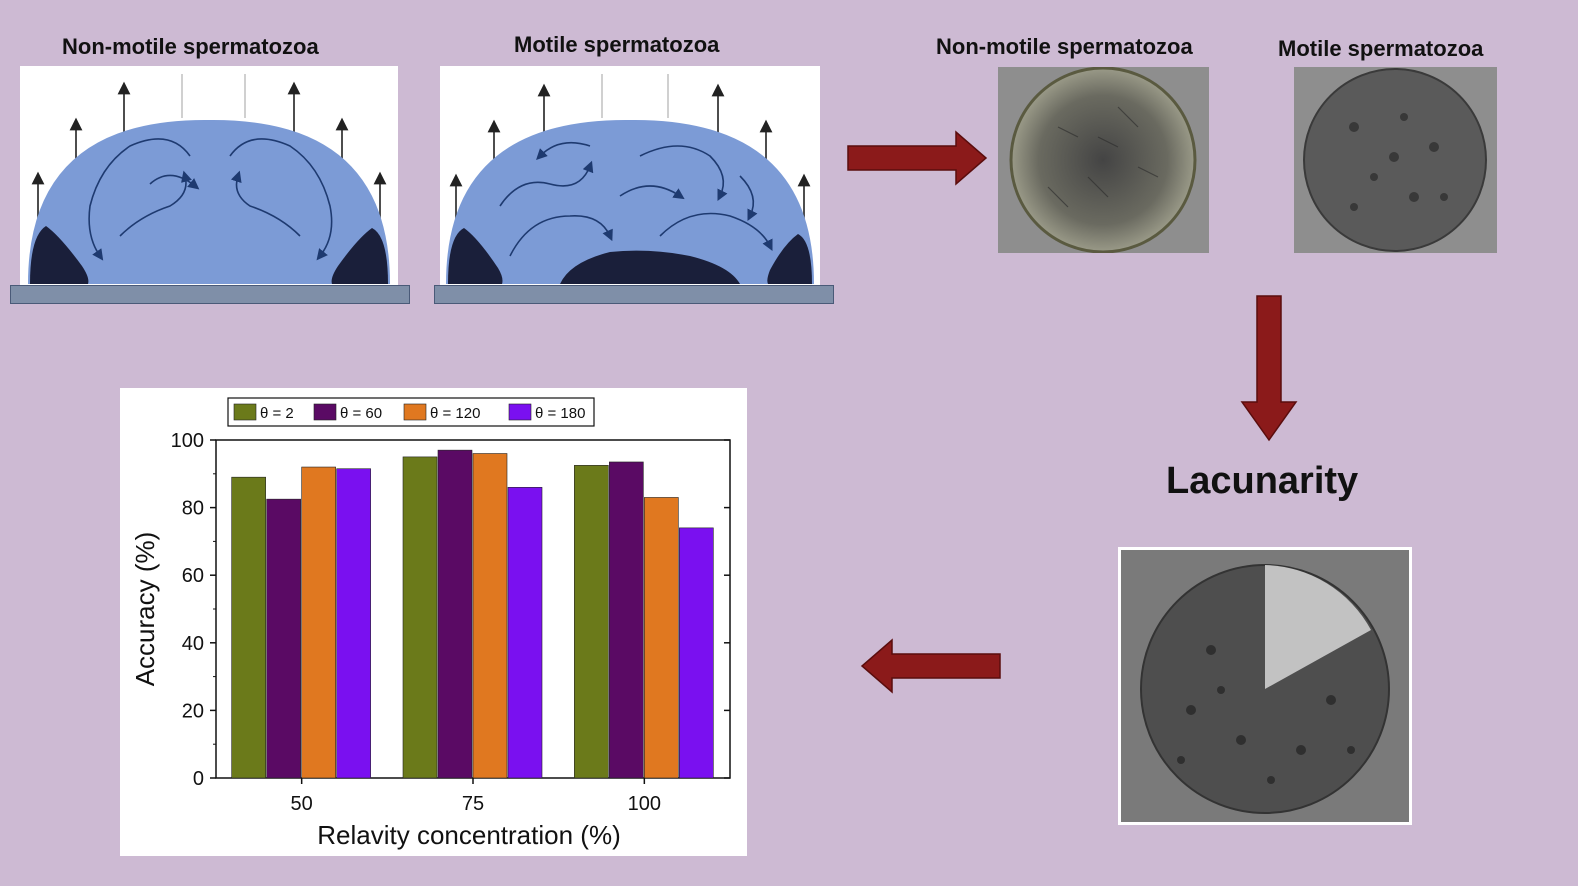 This screenshot has height=886, width=1578. Describe the element at coordinates (630, 177) in the screenshot. I see `droplet-schematic-motile` at that location.